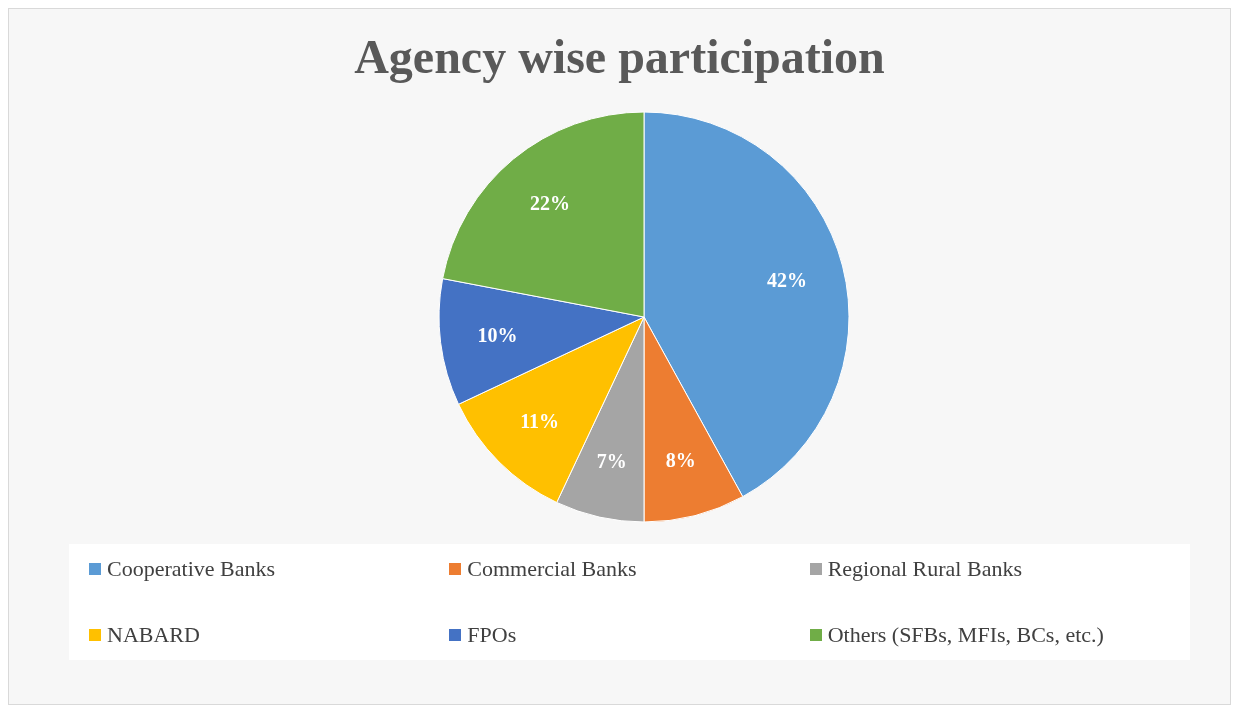  What do you see at coordinates (549, 203) in the screenshot?
I see `data-label: 22%` at bounding box center [549, 203].